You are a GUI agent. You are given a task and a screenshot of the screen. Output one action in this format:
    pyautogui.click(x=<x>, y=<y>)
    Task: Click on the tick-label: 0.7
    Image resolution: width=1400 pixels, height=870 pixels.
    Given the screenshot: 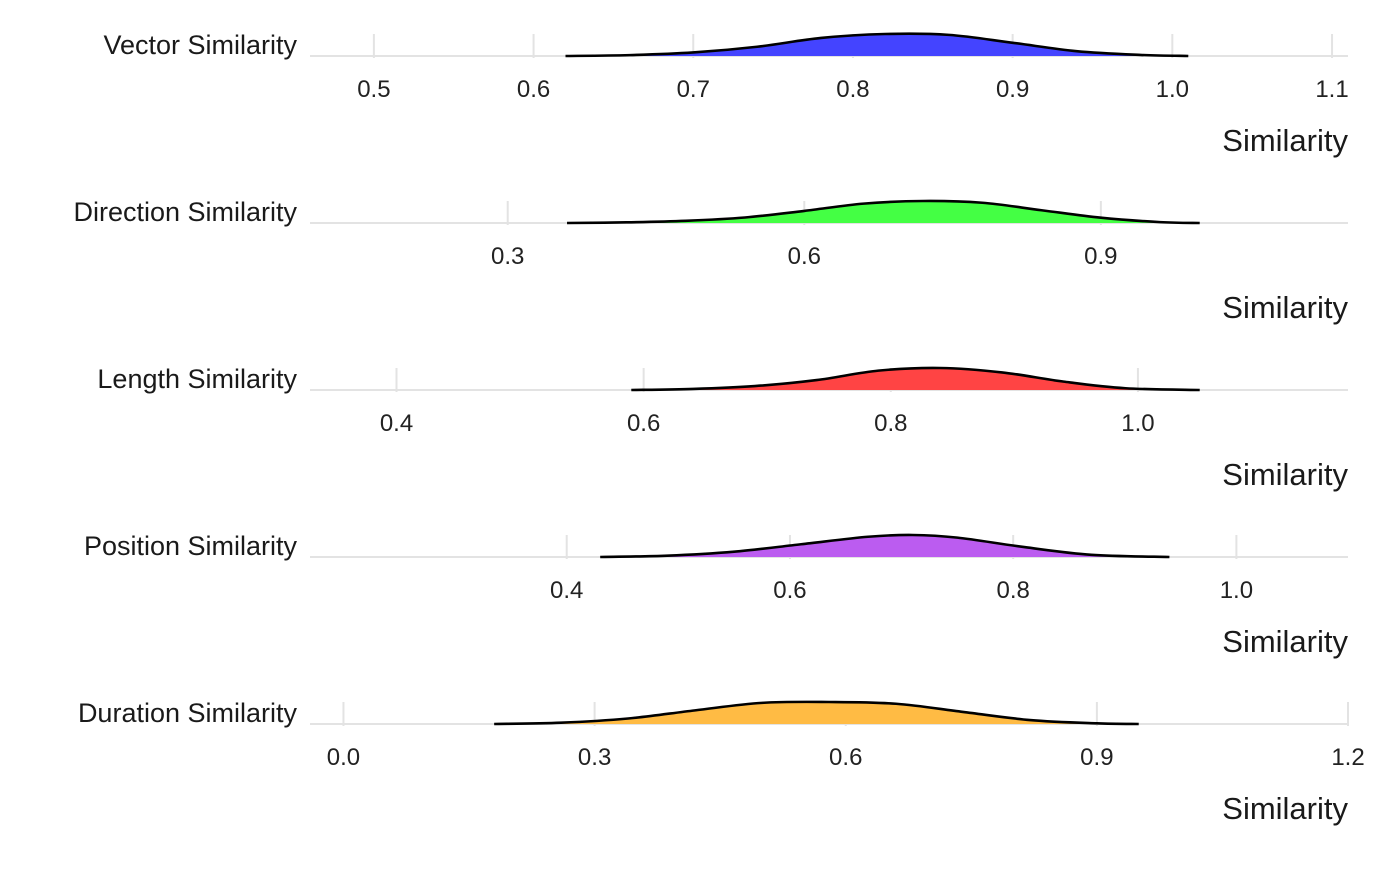 What is the action you would take?
    pyautogui.click(x=693, y=89)
    